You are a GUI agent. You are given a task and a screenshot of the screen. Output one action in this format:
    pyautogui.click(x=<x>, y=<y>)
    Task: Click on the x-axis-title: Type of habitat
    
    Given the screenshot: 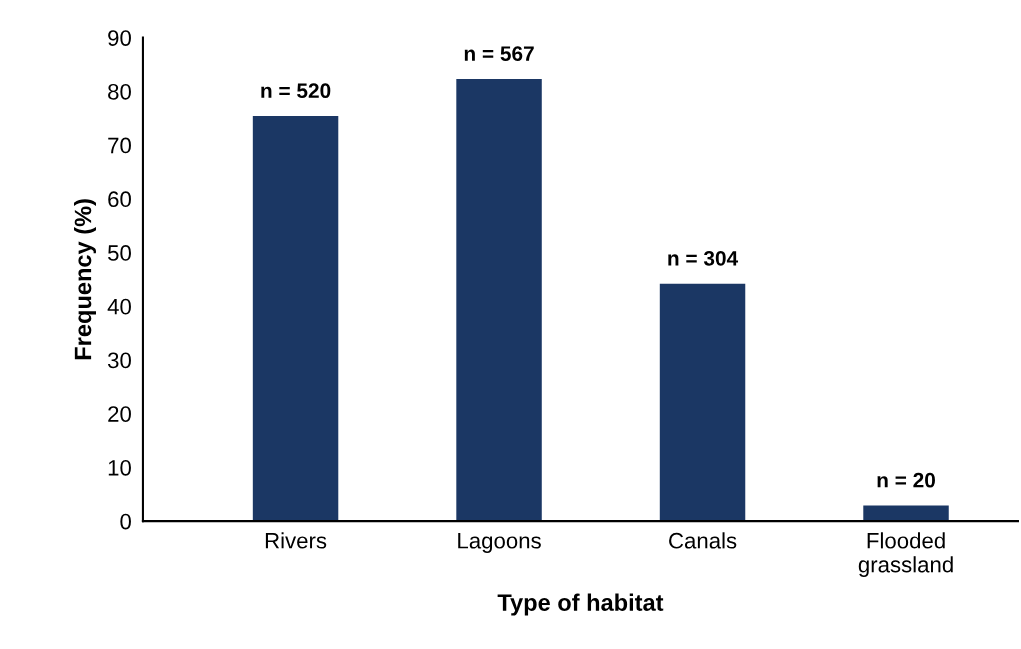 What is the action you would take?
    pyautogui.click(x=580, y=604)
    